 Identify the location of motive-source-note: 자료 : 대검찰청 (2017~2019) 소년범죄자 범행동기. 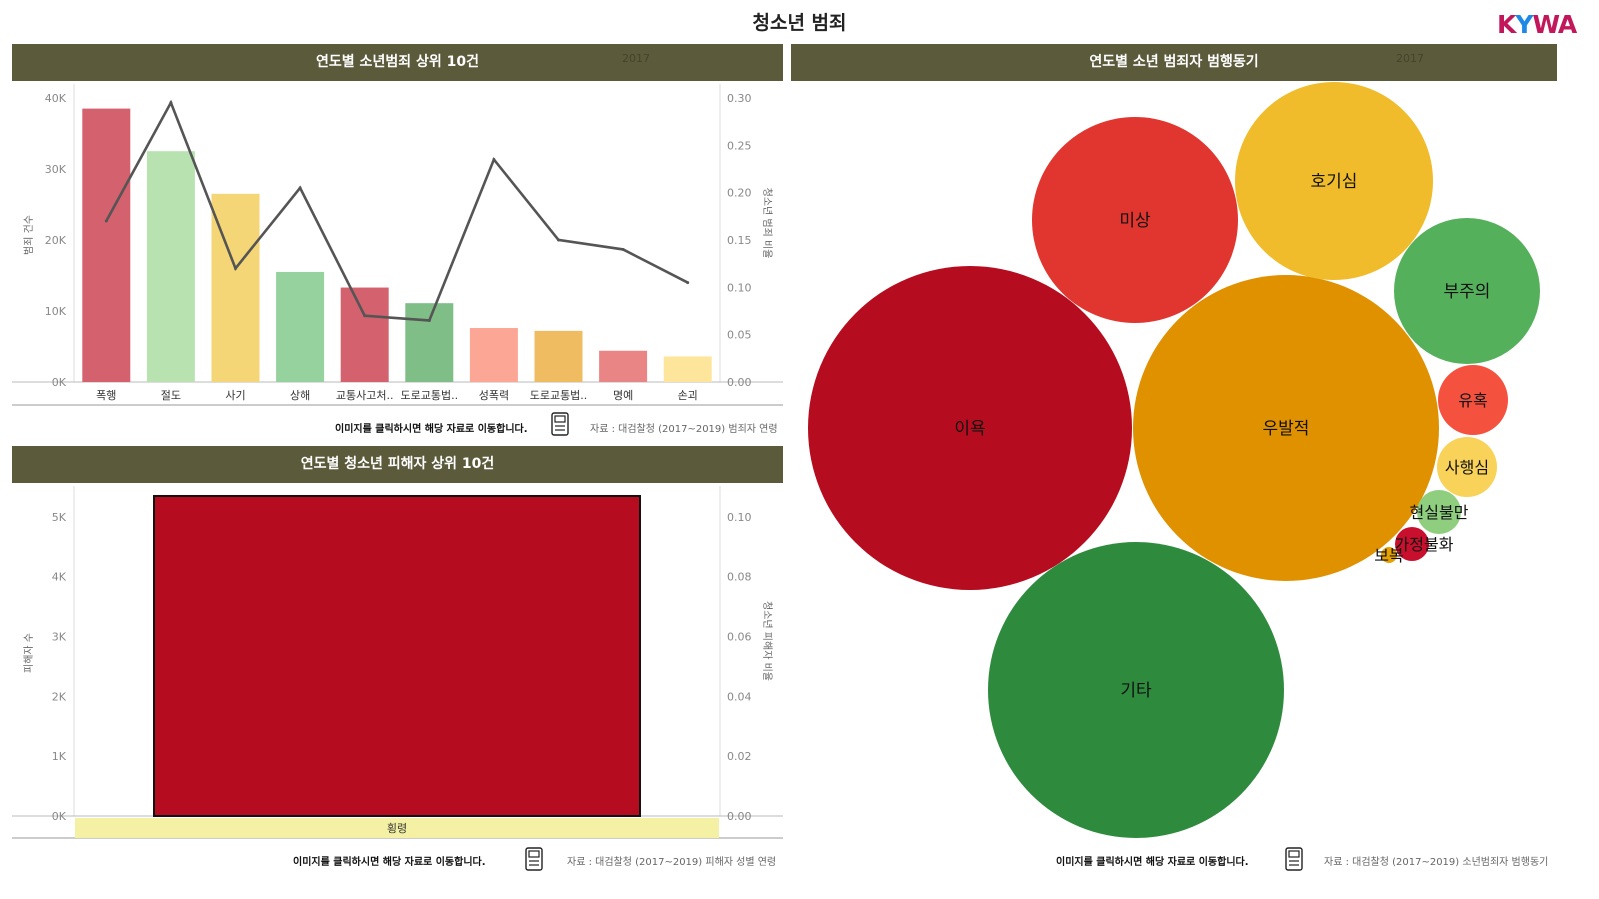
(1436, 862).